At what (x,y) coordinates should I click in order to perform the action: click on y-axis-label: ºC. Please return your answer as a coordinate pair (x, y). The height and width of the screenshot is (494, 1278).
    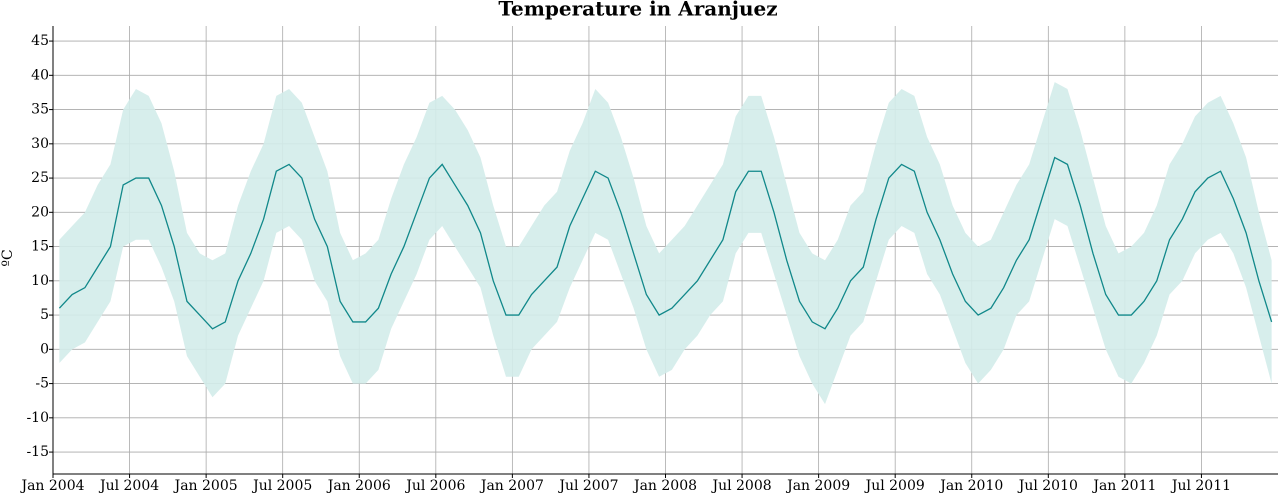
    Looking at the image, I should click on (8, 257).